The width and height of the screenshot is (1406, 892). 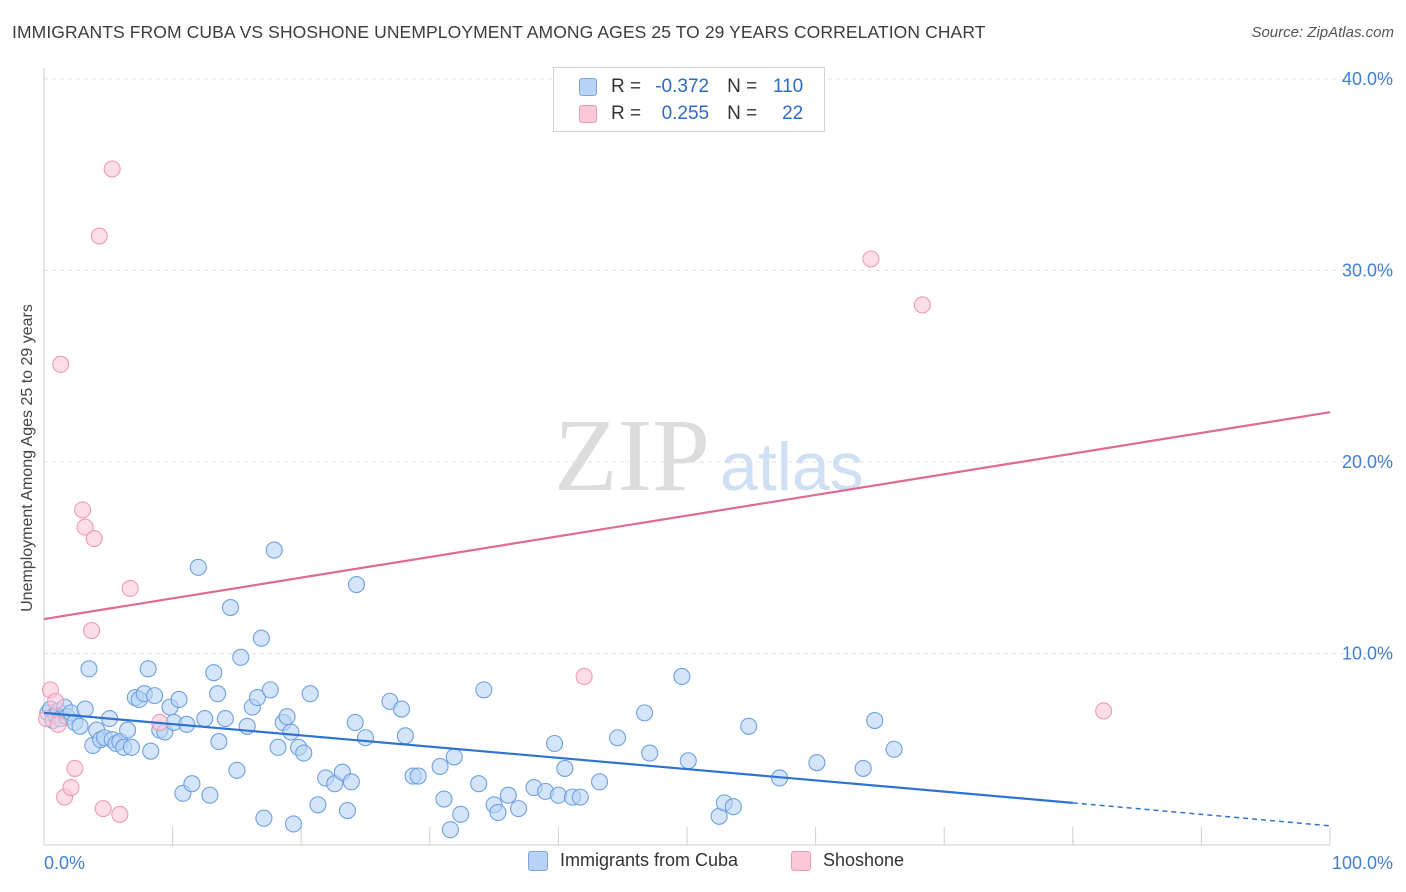 I want to click on legend-item-cuba: Immigrants from Cuba, so click(x=633, y=860).